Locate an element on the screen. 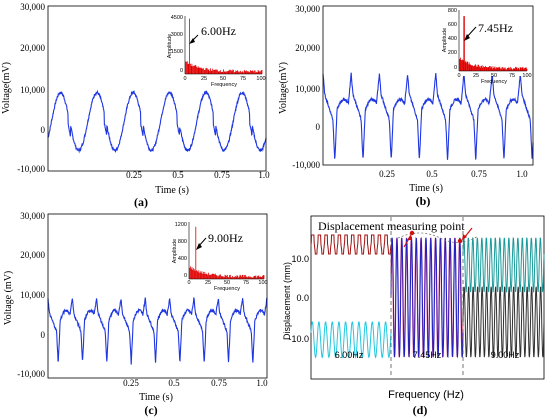 This screenshot has height=418, width=550. panel-label: (c) is located at coordinates (150, 410).